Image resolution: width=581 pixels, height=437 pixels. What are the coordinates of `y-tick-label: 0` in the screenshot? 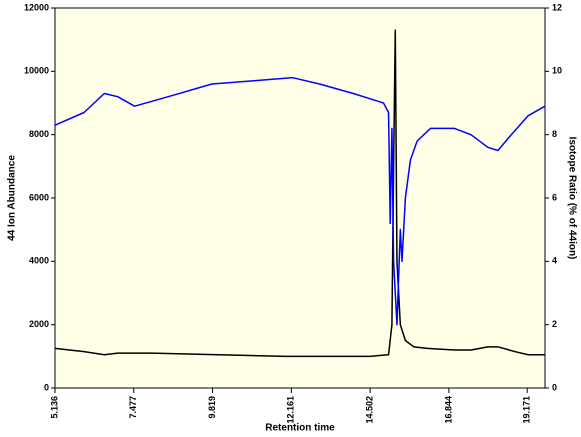 It's located at (46, 387).